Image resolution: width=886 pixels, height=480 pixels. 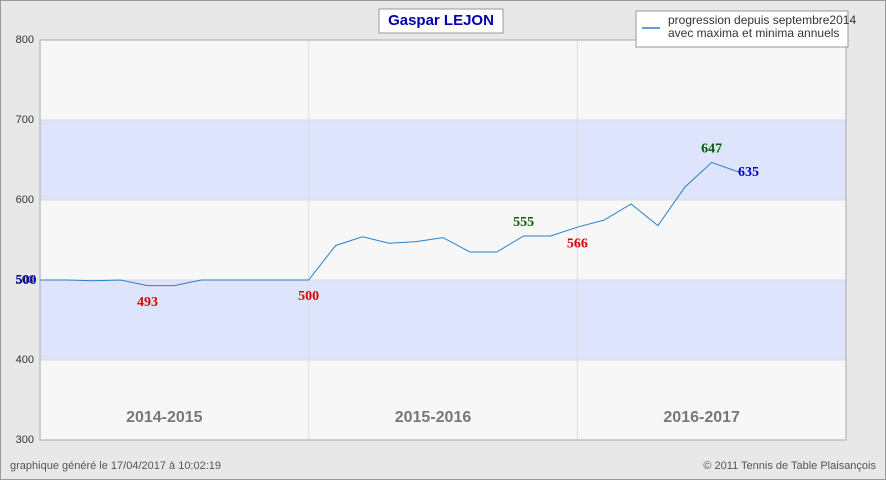 I want to click on point-label: 493, so click(x=147, y=302).